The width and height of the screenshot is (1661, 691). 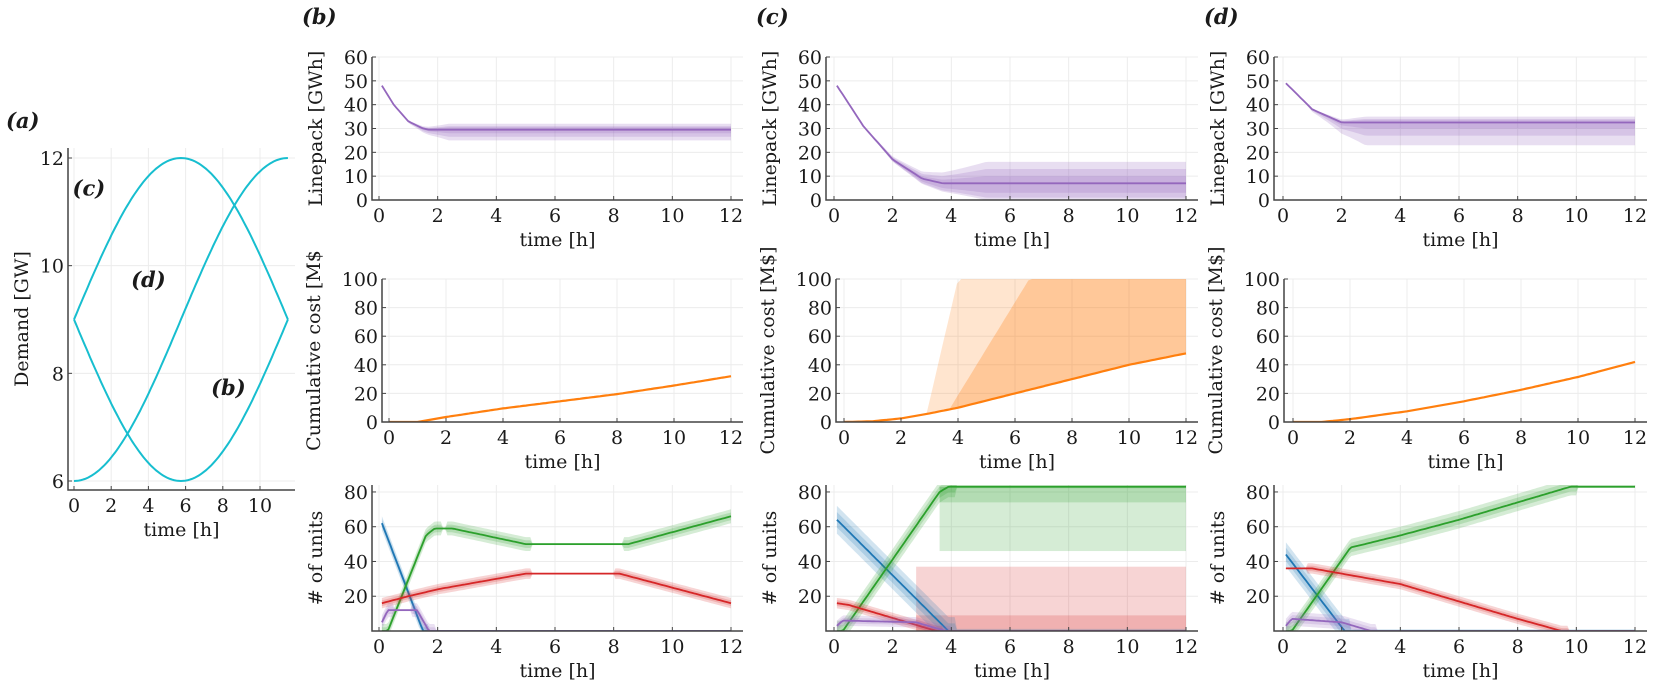 I want to click on curve-annotation: (c), so click(x=89, y=188).